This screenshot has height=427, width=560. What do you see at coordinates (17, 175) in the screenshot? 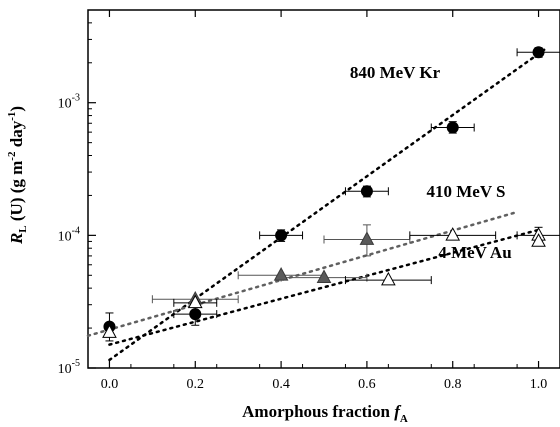
I see `y-axis-title: RL (U) (g m-2 day-1)` at bounding box center [17, 175].